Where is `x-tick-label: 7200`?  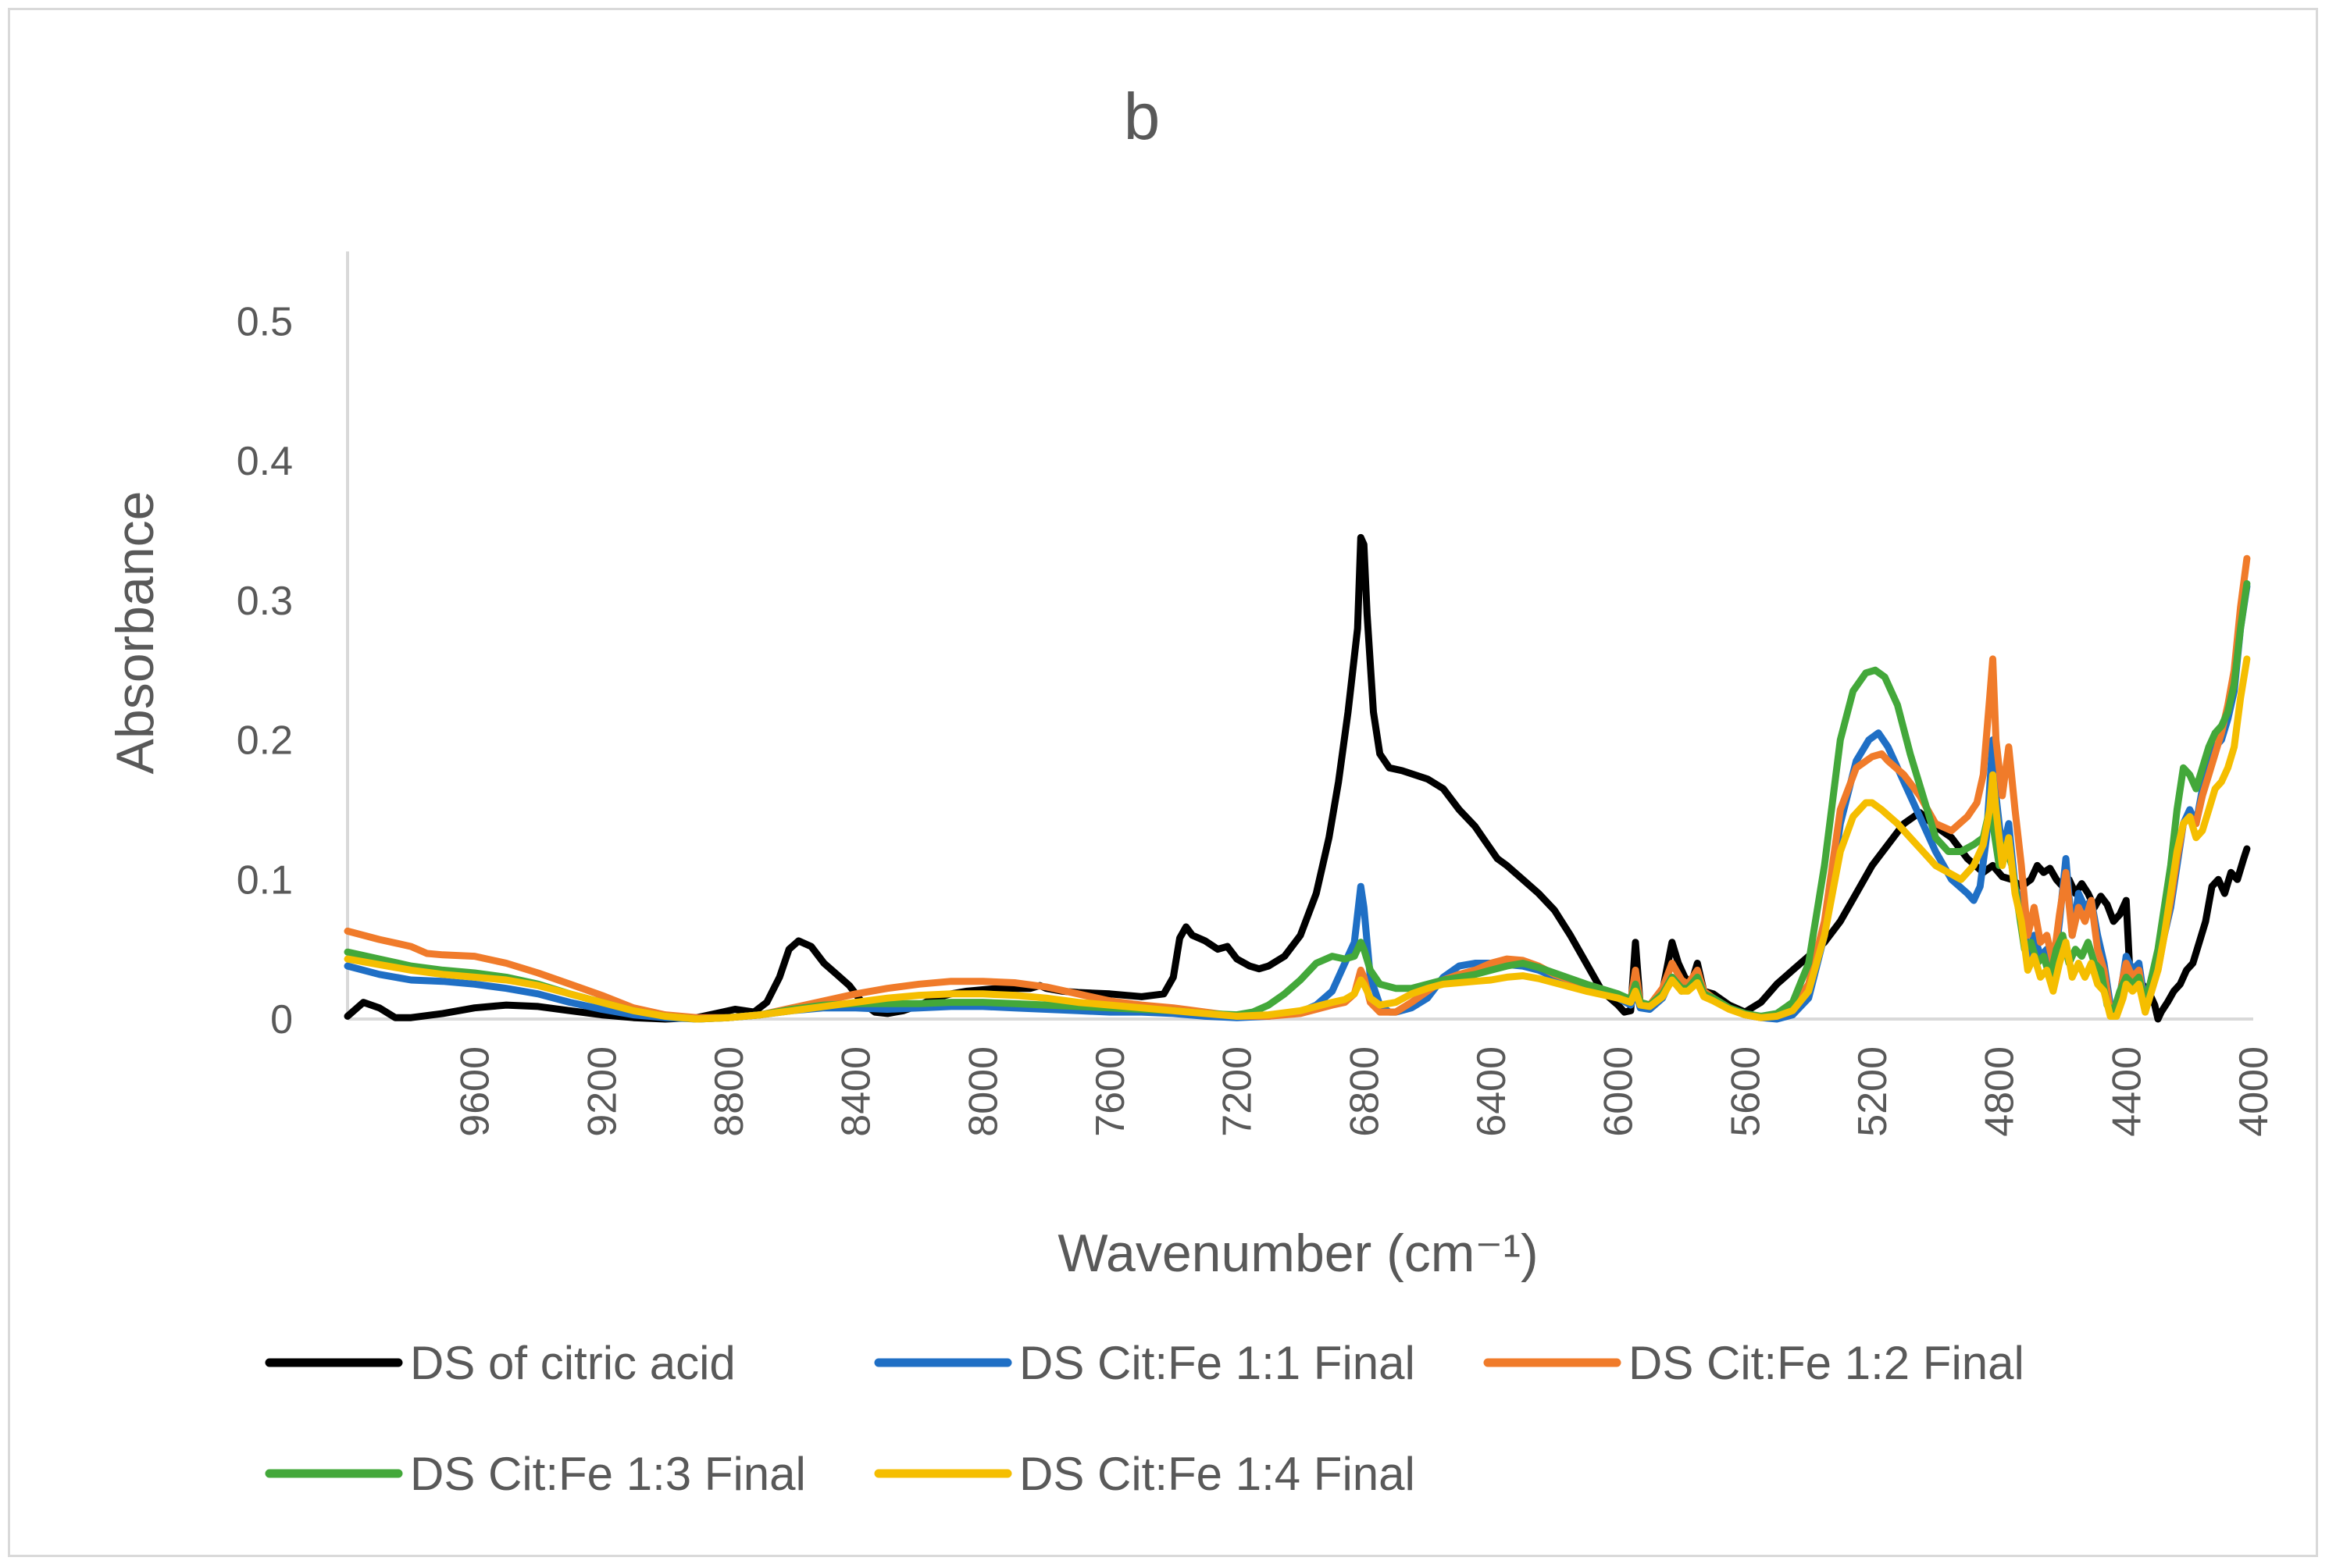 x-tick-label: 7200 is located at coordinates (1238, 1091).